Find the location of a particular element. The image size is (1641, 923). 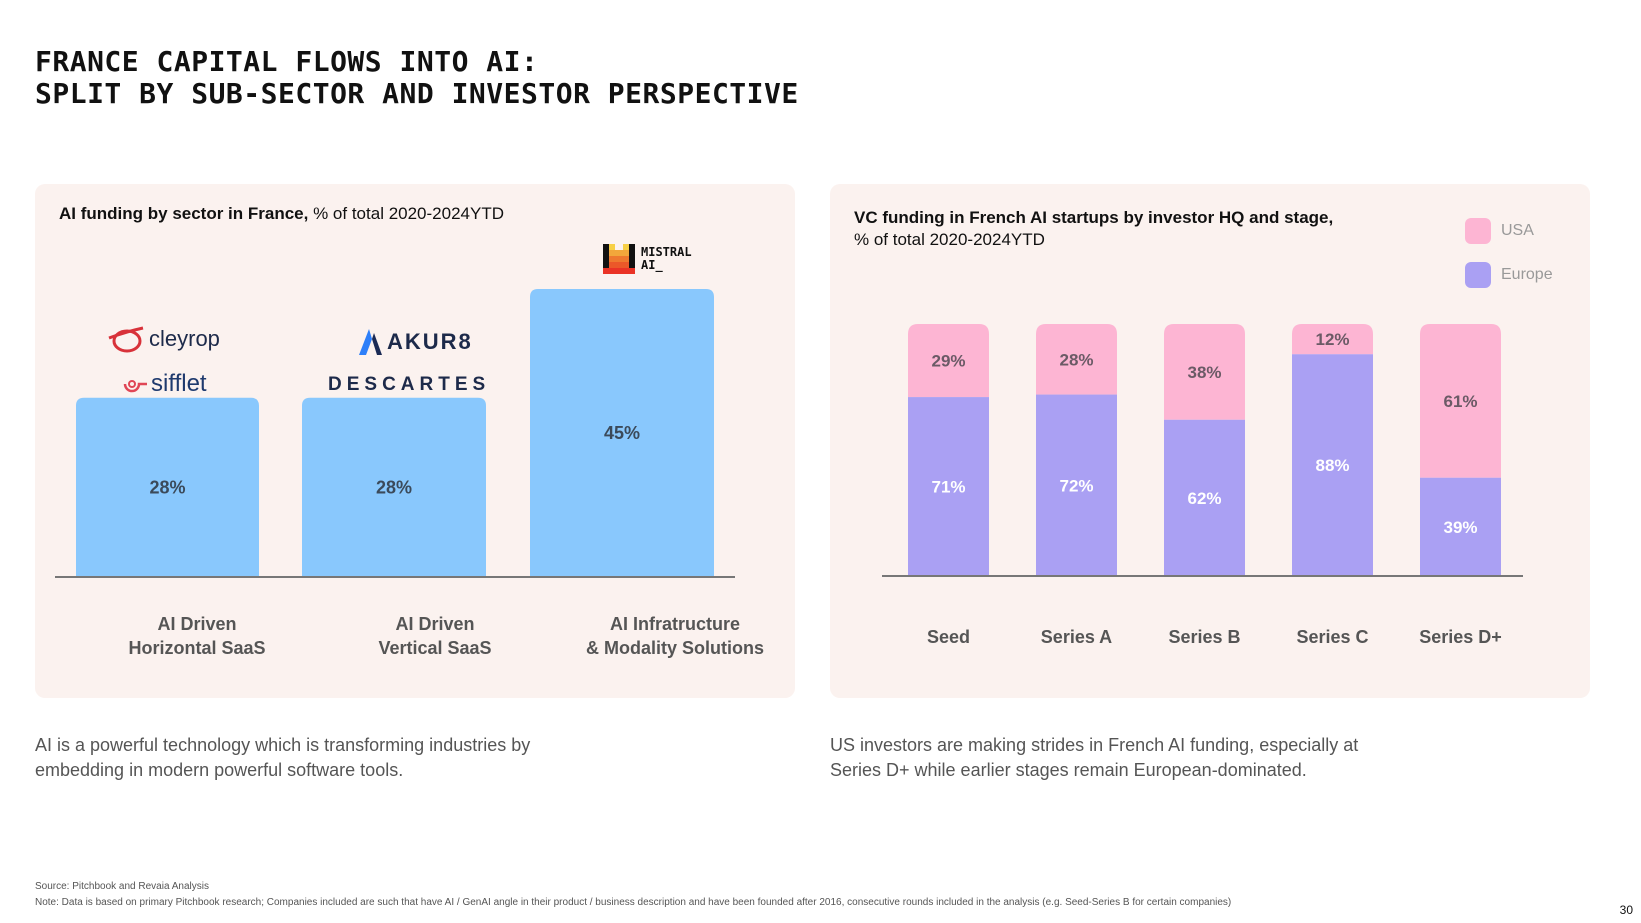

investor-chart-title-rest: % of total 2020-2024YTD is located at coordinates (949, 239).